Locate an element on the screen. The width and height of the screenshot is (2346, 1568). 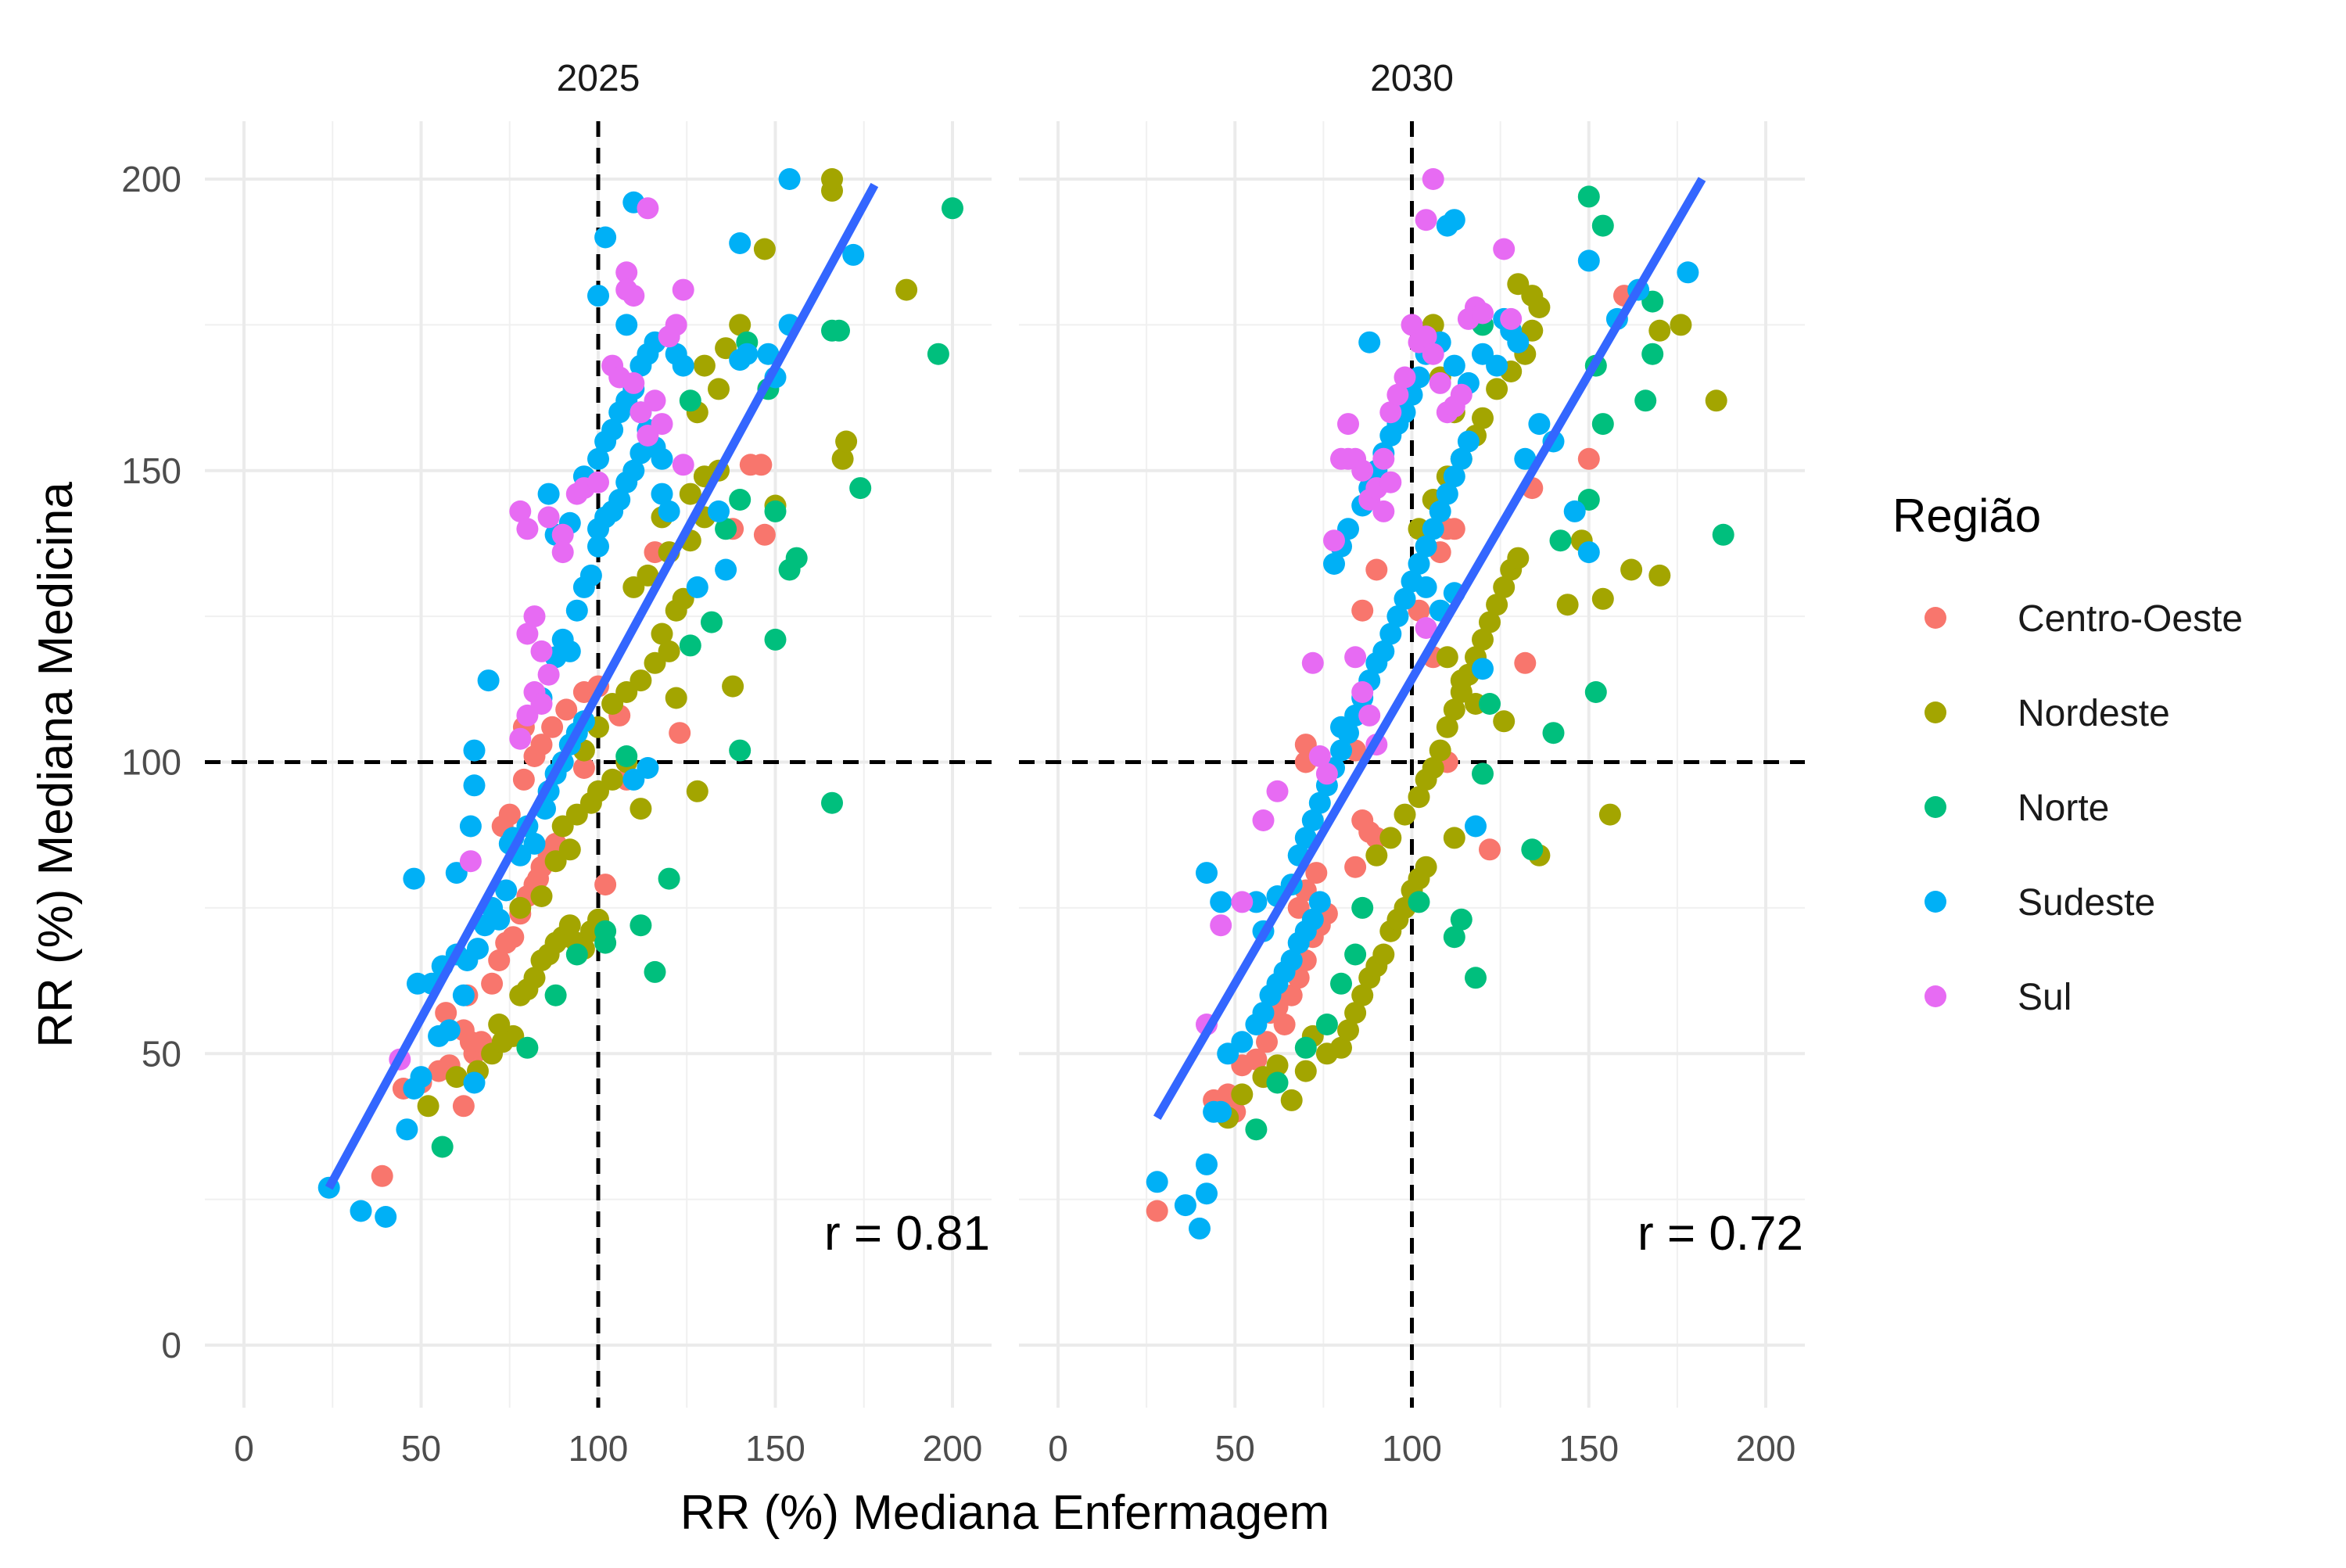
legend-label: Norte is located at coordinates (2063, 808).